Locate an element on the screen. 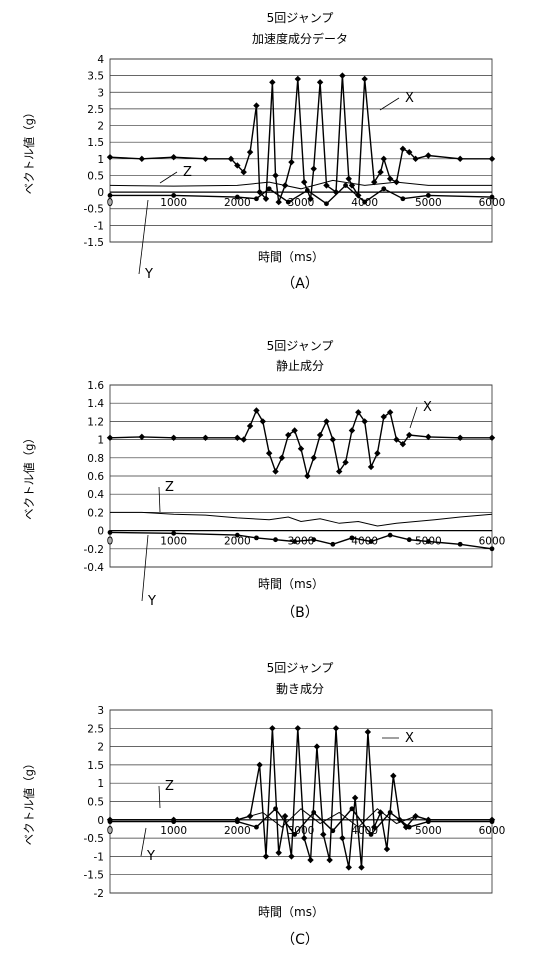 This screenshot has height=961, width=535. x-tick-label: 2000 is located at coordinates (237, 831).